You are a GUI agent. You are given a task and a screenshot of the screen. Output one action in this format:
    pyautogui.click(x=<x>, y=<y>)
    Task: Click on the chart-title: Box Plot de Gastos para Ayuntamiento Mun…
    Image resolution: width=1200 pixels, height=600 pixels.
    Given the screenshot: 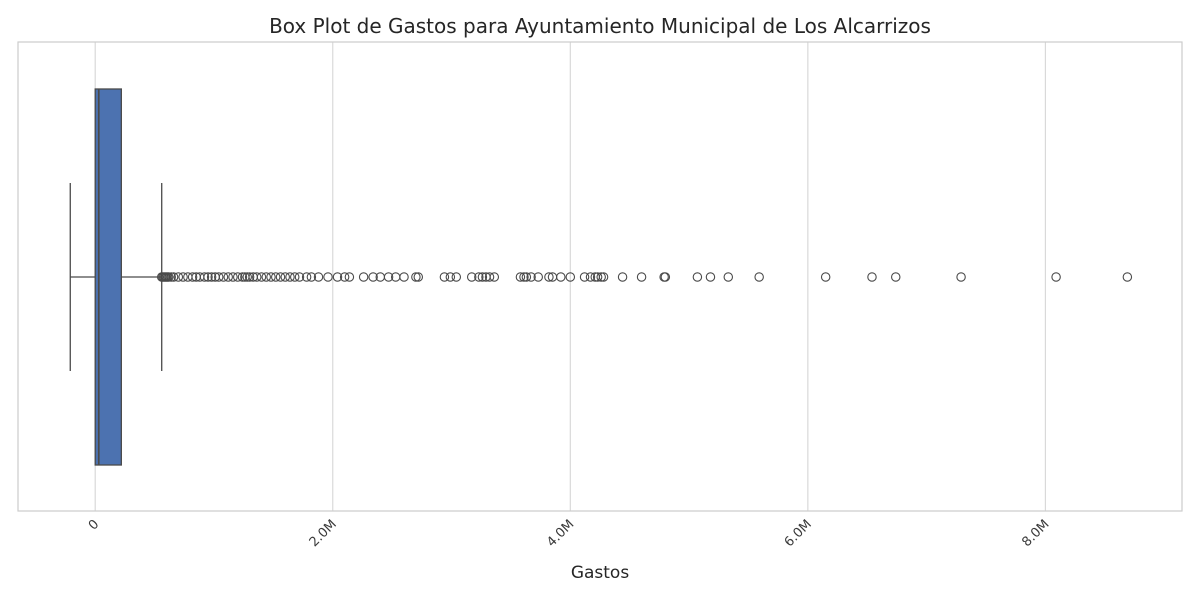 What is the action you would take?
    pyautogui.click(x=600, y=26)
    